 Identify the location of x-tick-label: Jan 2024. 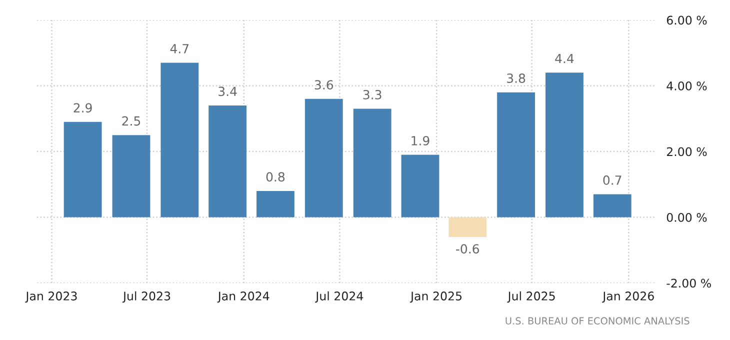
(243, 297).